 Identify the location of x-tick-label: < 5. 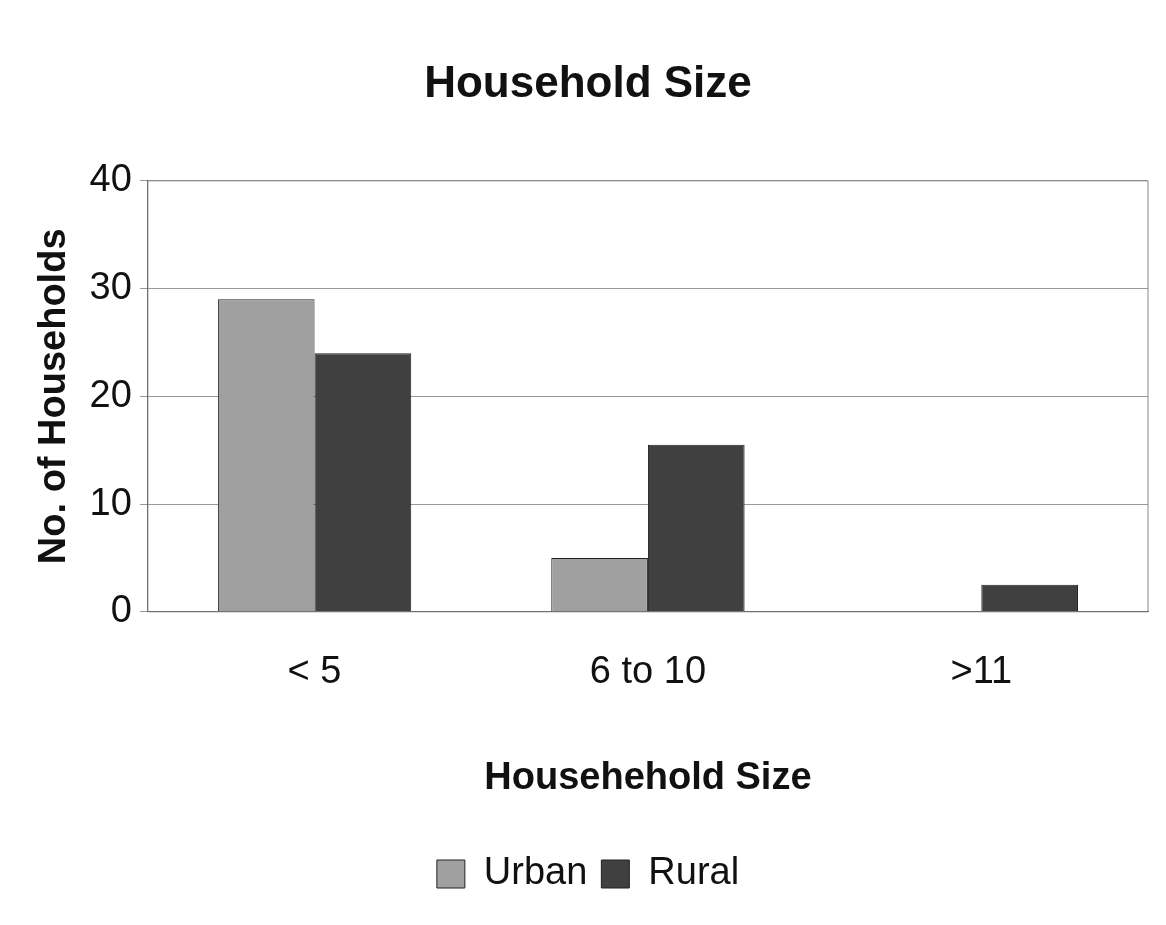
(314, 670).